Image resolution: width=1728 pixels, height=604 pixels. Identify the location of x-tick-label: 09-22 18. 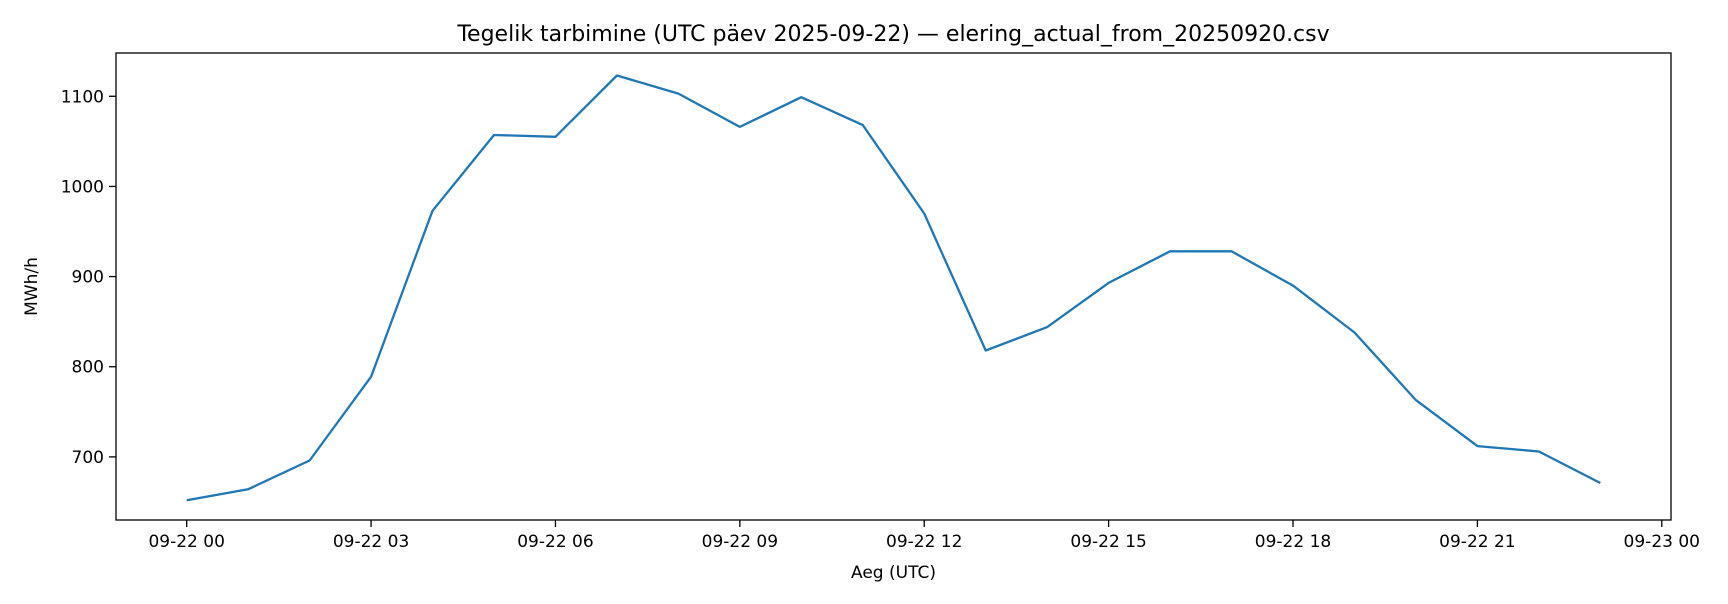
(1293, 542).